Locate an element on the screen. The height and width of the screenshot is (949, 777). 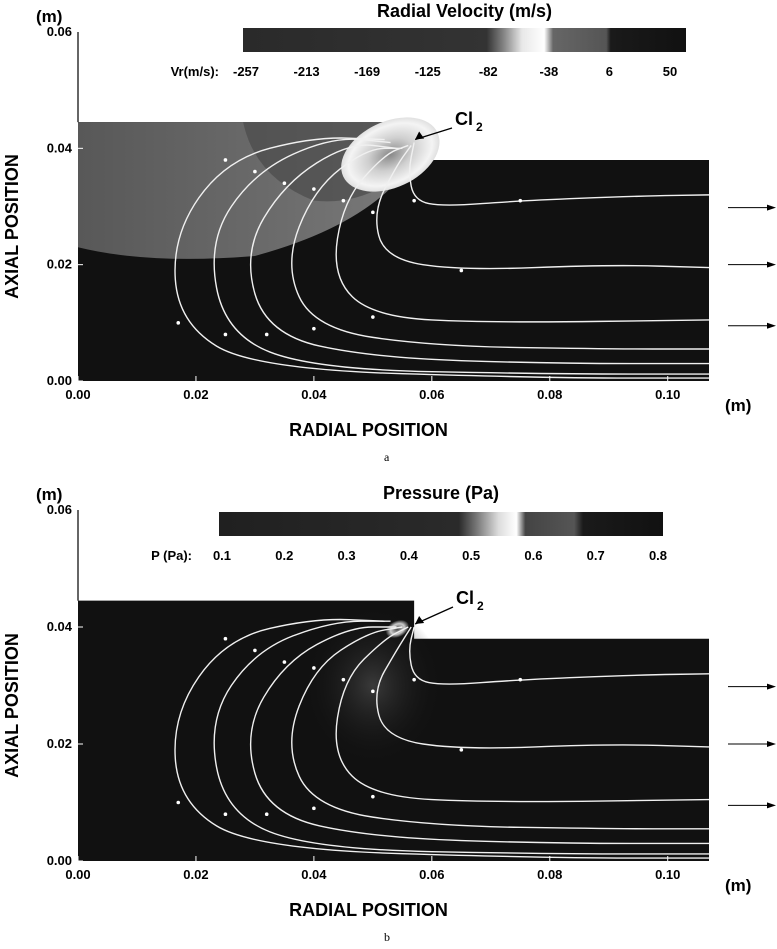
colorbar-tick-label: 0.5 is located at coordinates (471, 555).